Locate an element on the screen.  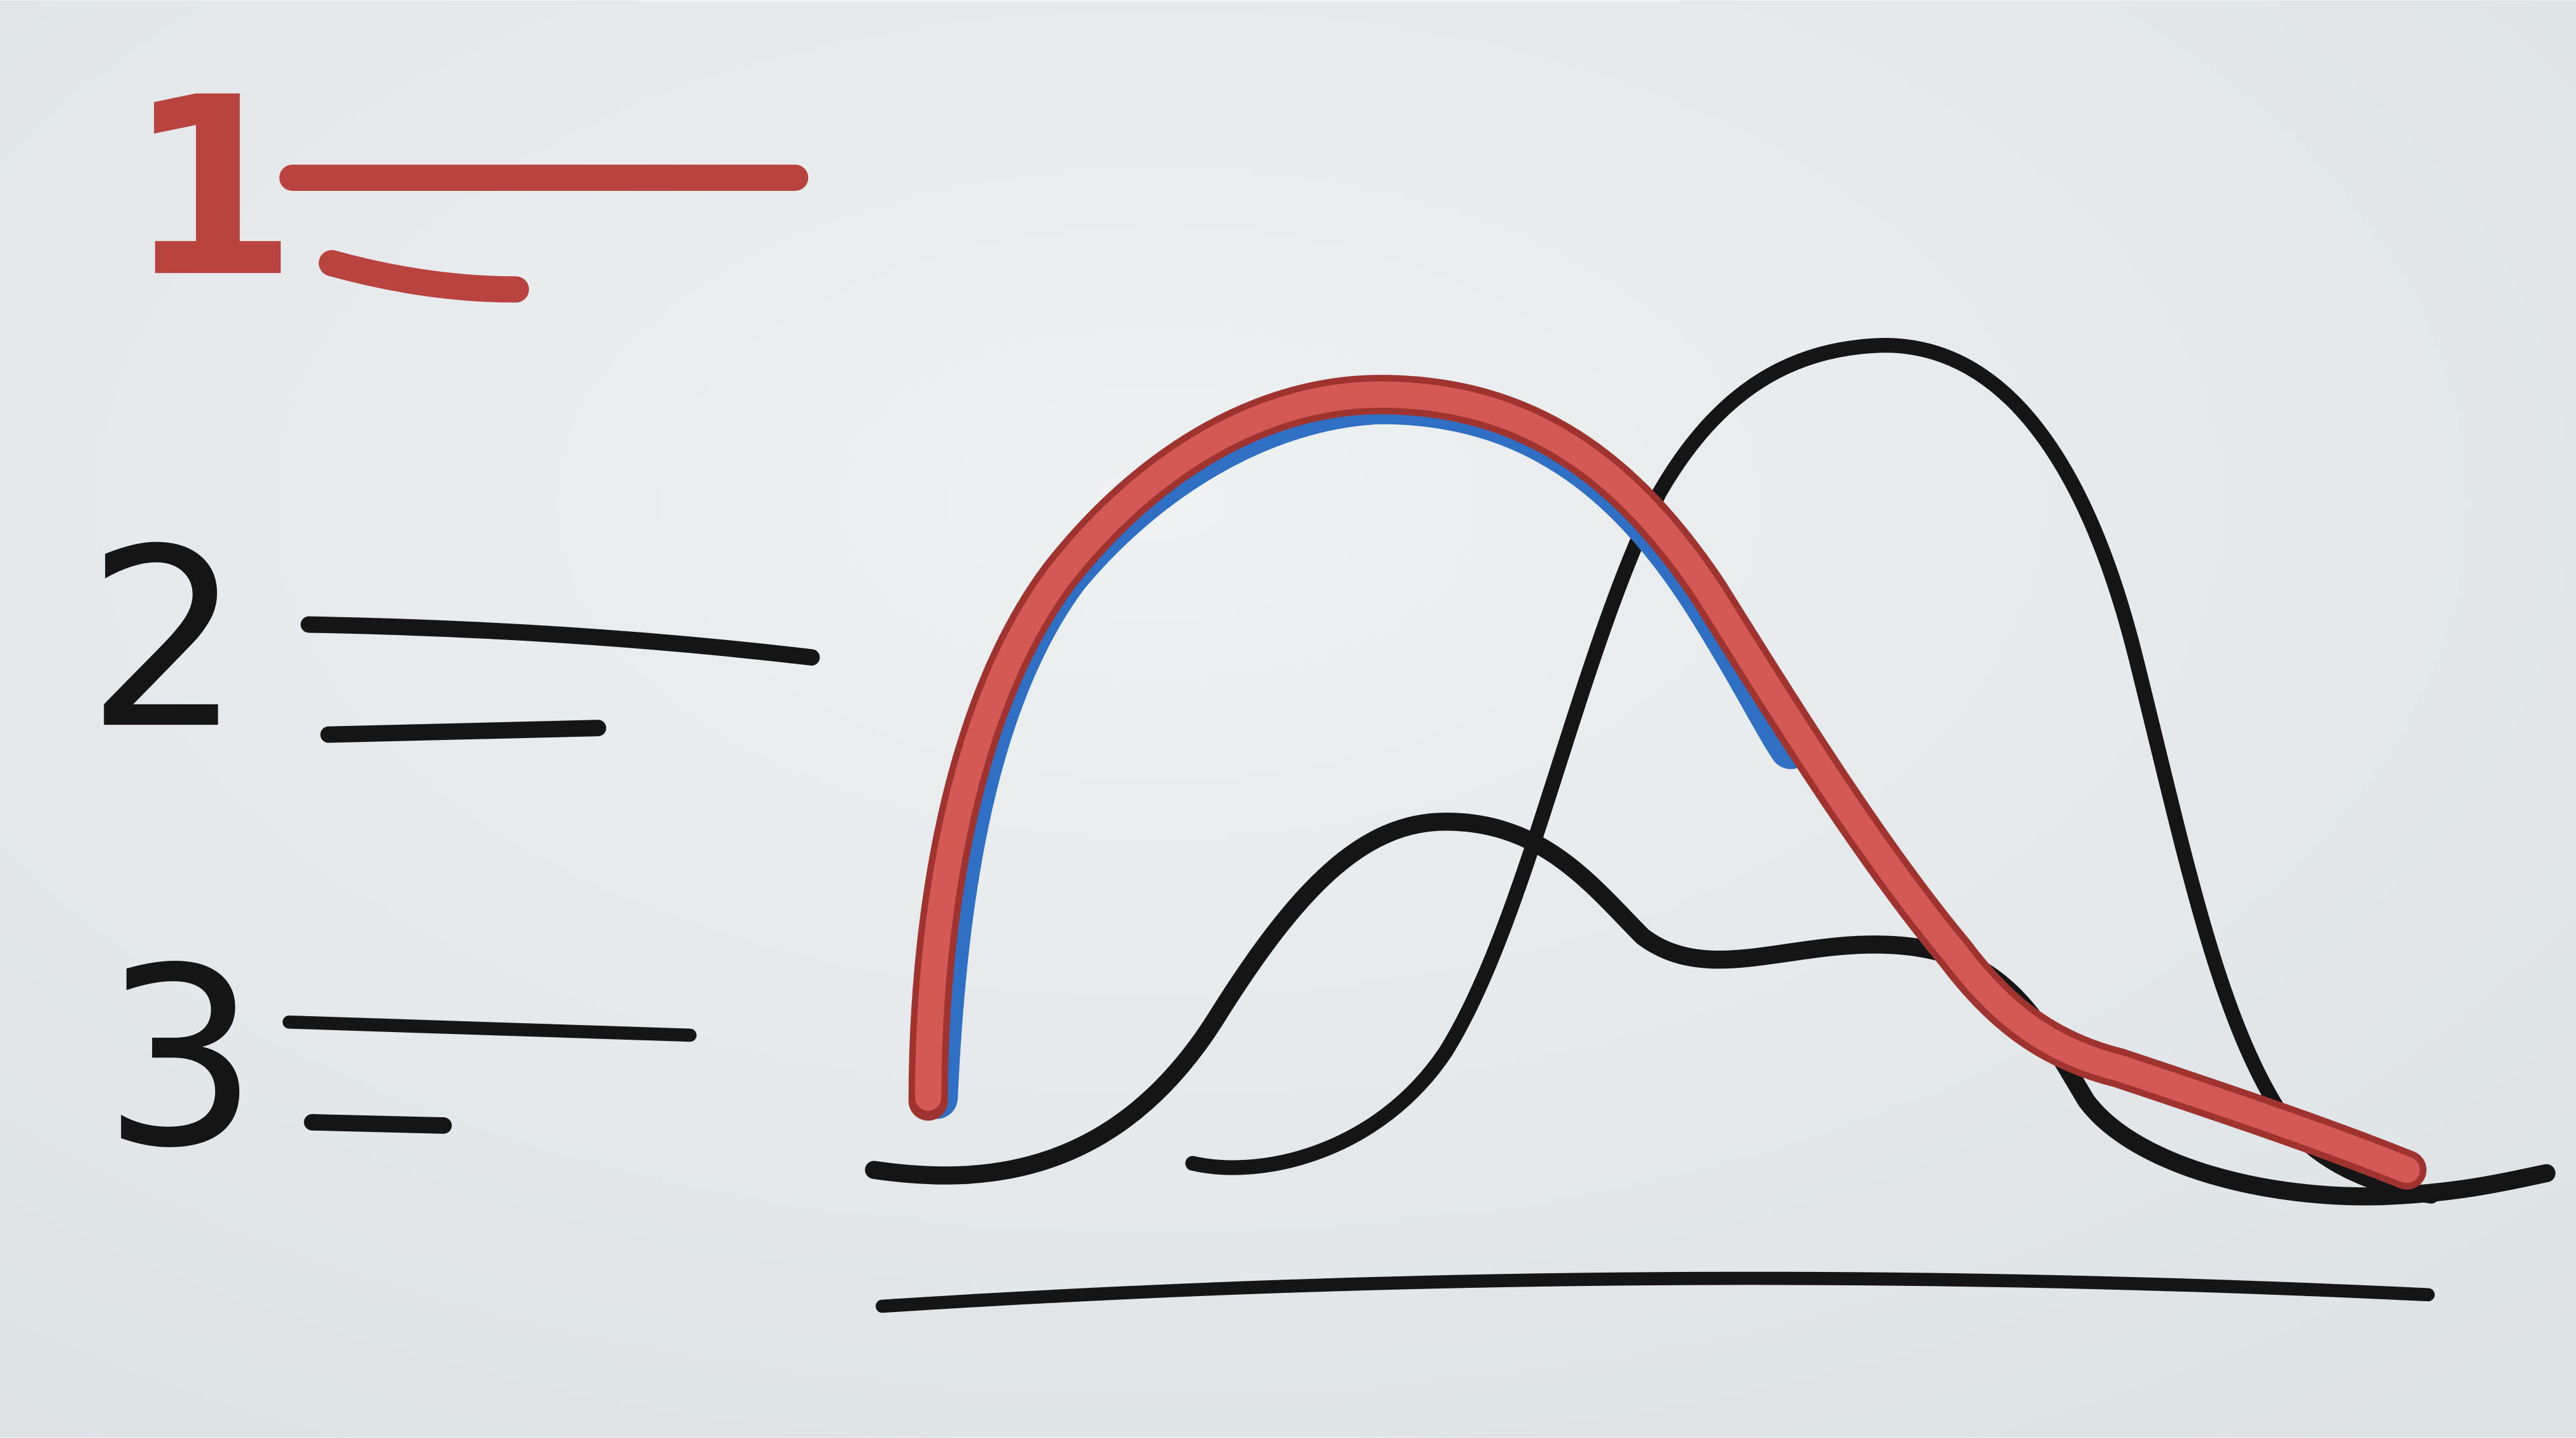
red-stroke is located at coordinates (423, 276).